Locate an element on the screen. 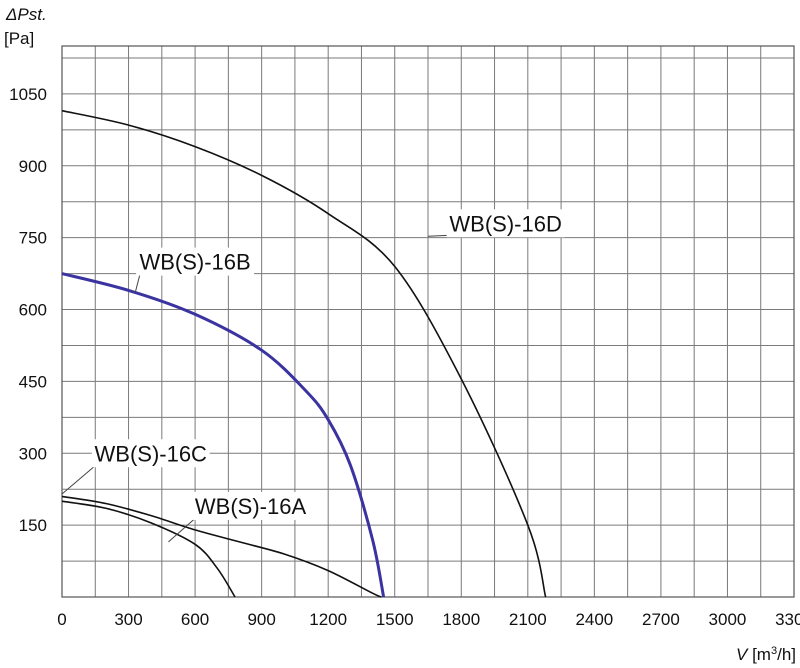 The image size is (800, 668). y-tick-label: 150 is located at coordinates (33, 525).